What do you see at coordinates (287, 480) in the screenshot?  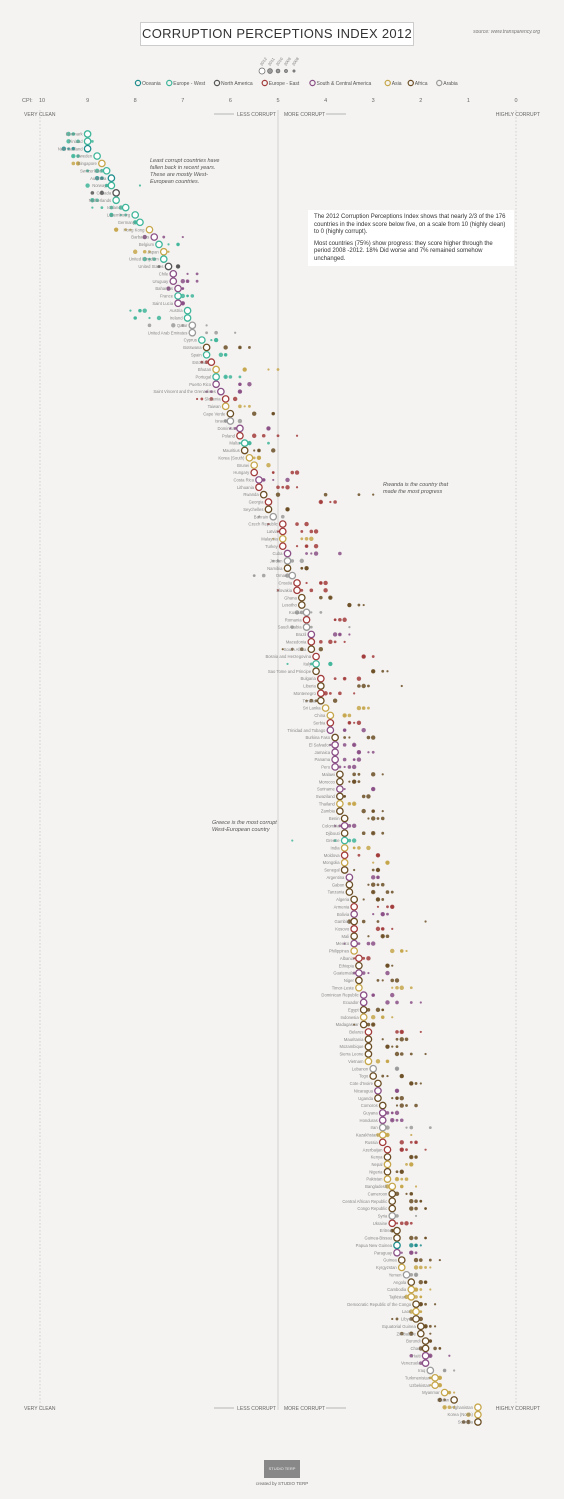 I see `point-costa-rica-2011` at bounding box center [287, 480].